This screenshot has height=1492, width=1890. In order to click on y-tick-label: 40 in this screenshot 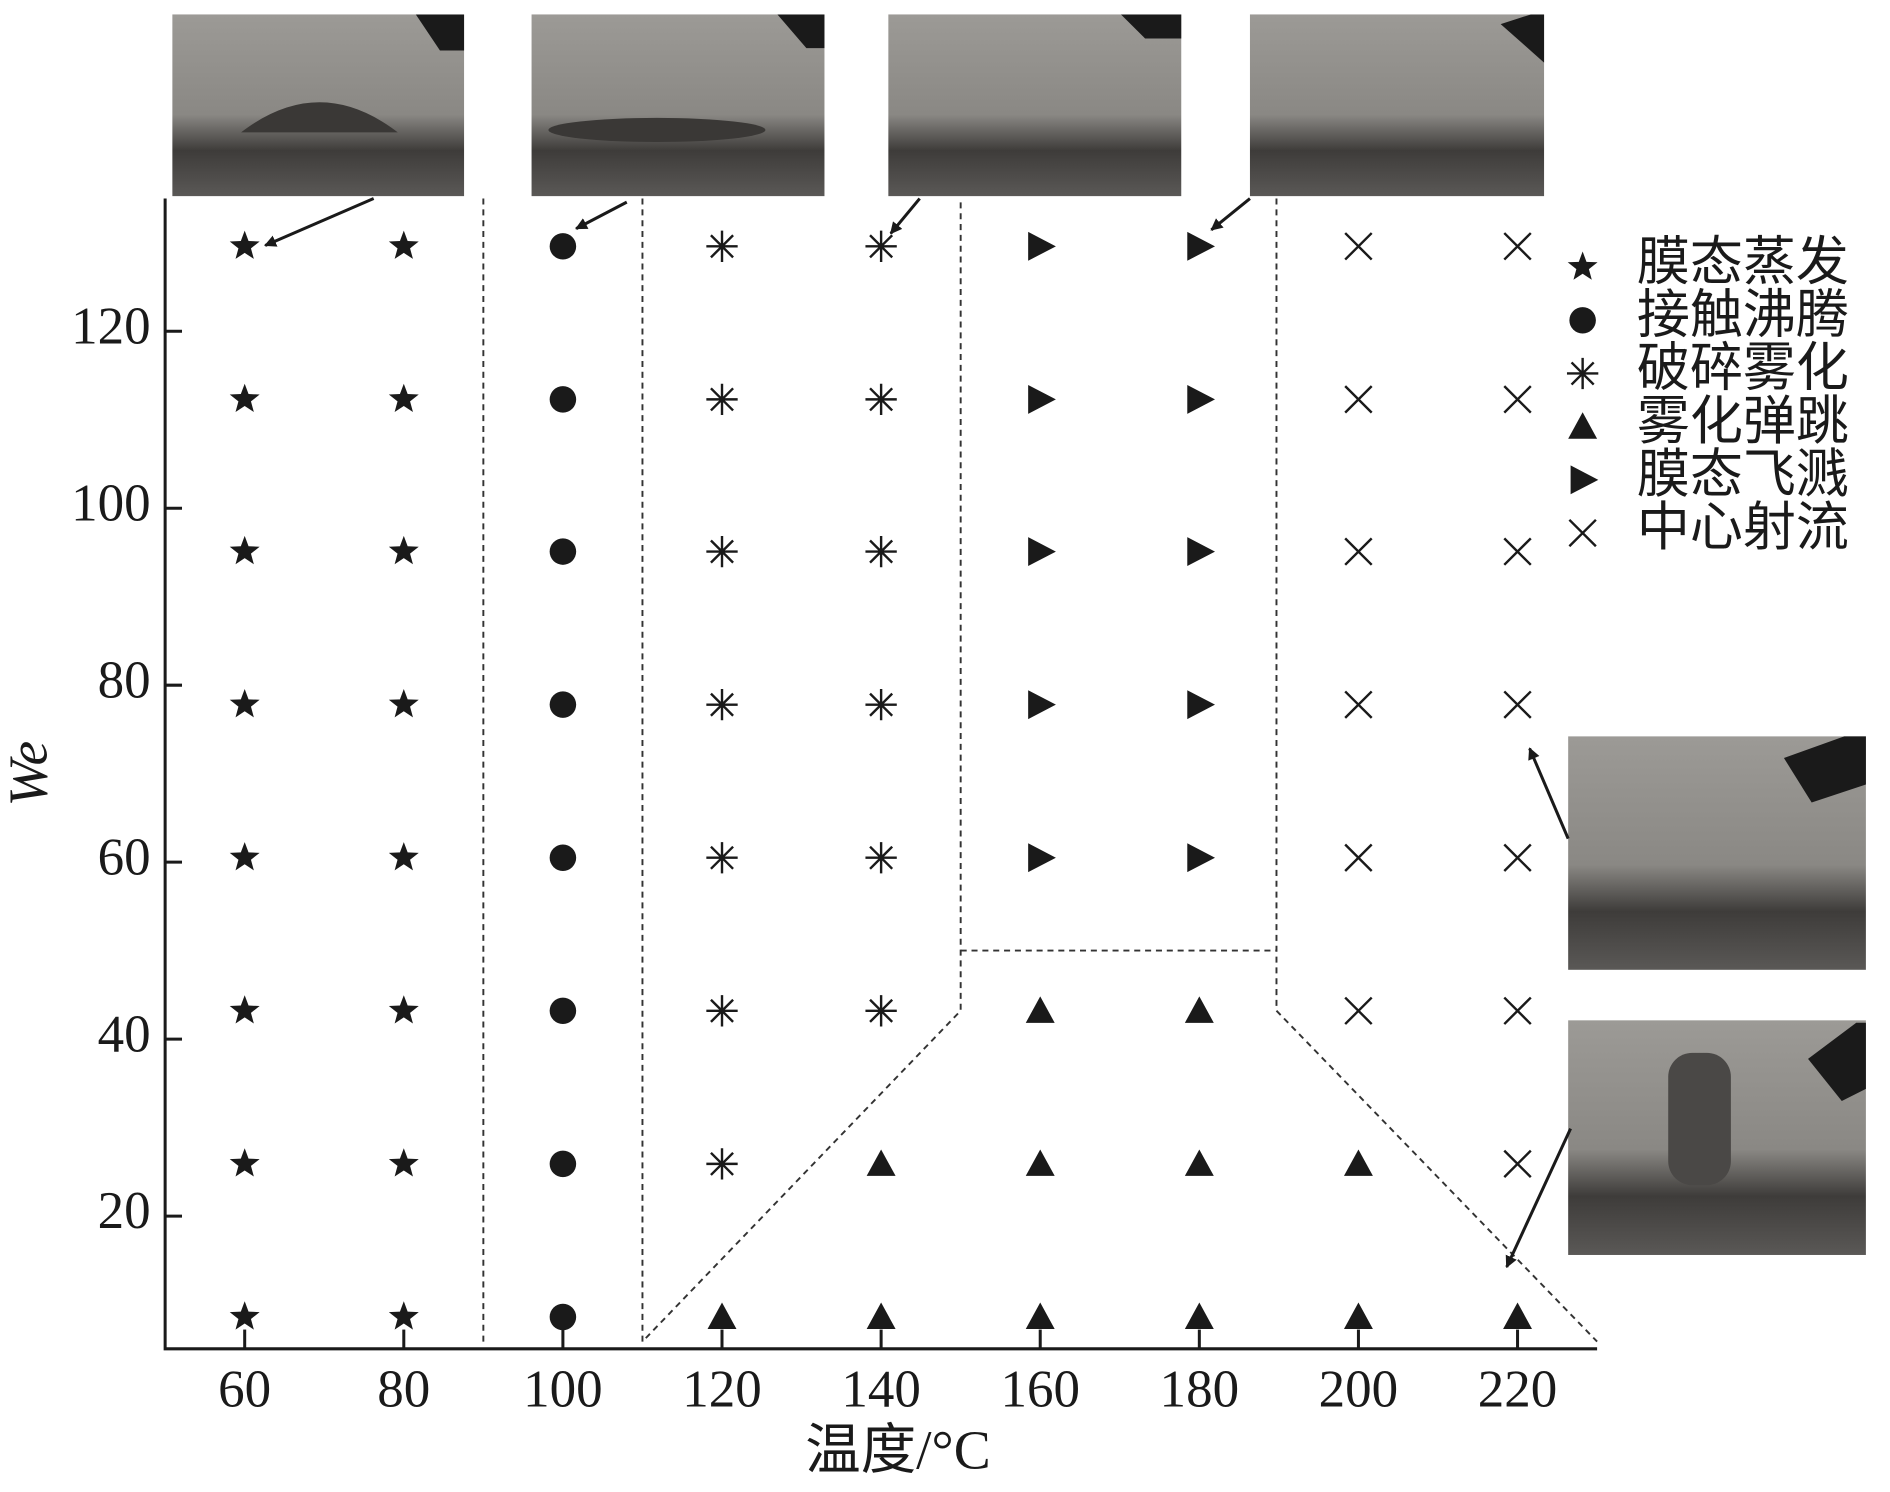, I will do `click(124, 1034)`.